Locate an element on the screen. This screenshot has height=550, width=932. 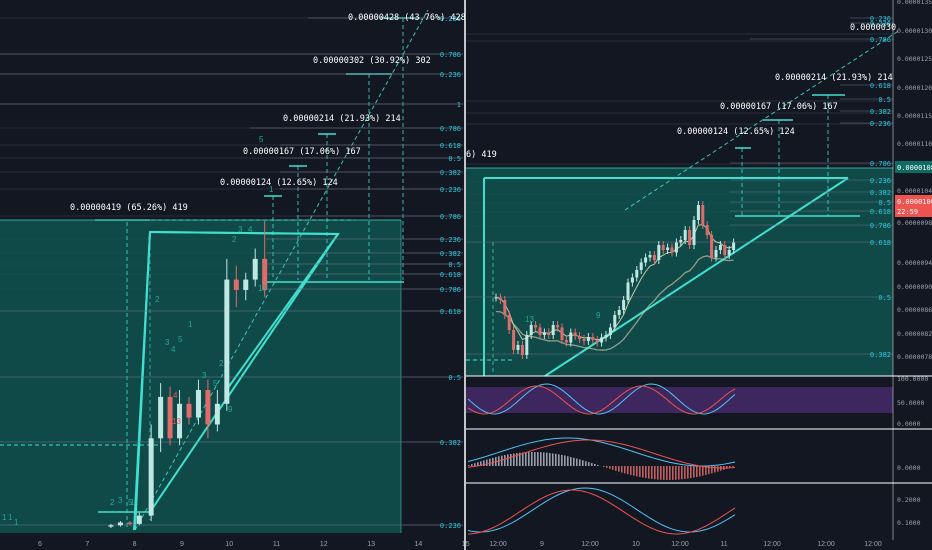
rsi-line-blue is located at coordinates (601, 399).